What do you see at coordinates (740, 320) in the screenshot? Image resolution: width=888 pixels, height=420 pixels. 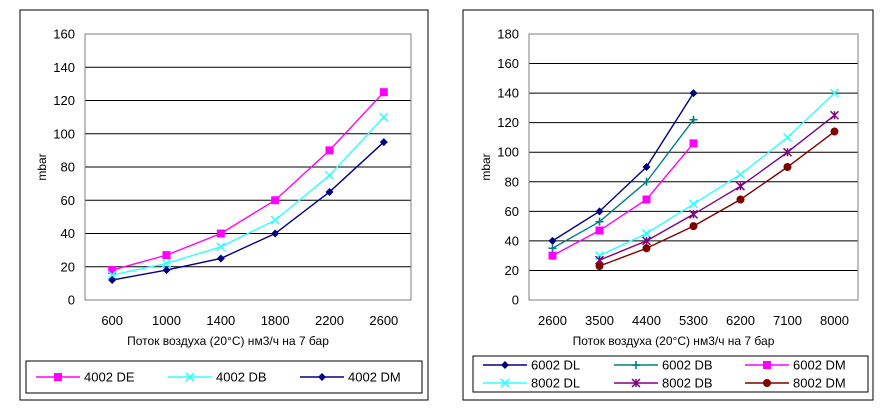 I see `x-tick-label: 6200` at bounding box center [740, 320].